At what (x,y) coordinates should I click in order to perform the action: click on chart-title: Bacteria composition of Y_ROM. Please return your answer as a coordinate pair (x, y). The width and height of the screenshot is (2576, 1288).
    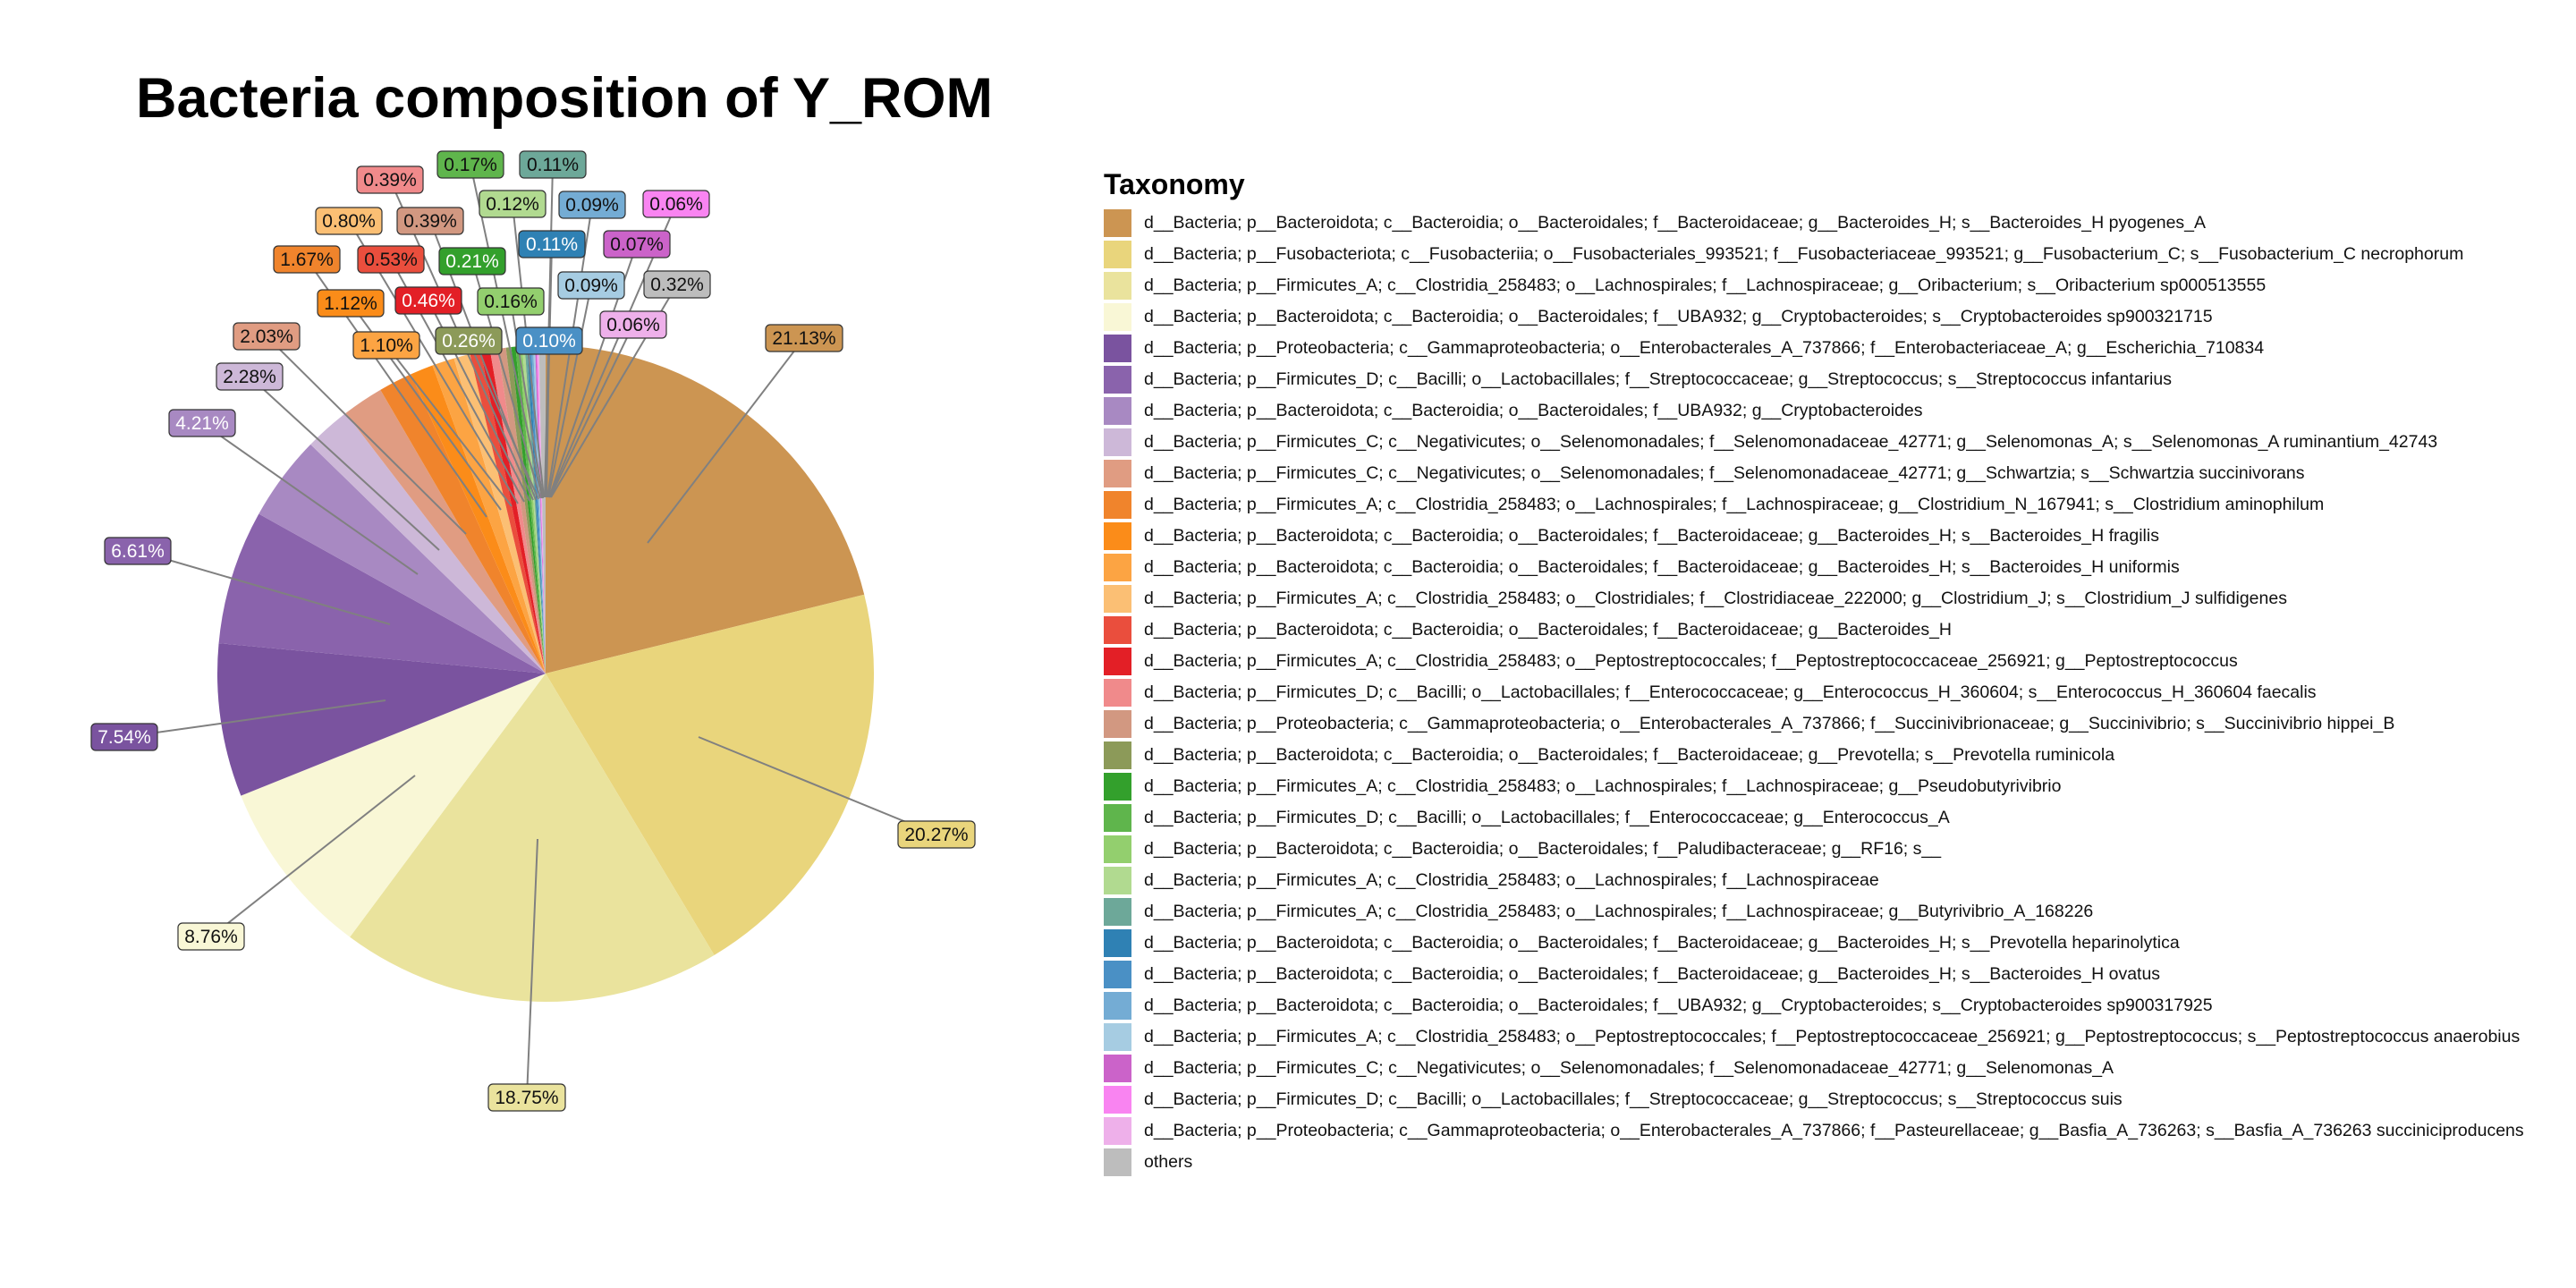
    Looking at the image, I should click on (565, 98).